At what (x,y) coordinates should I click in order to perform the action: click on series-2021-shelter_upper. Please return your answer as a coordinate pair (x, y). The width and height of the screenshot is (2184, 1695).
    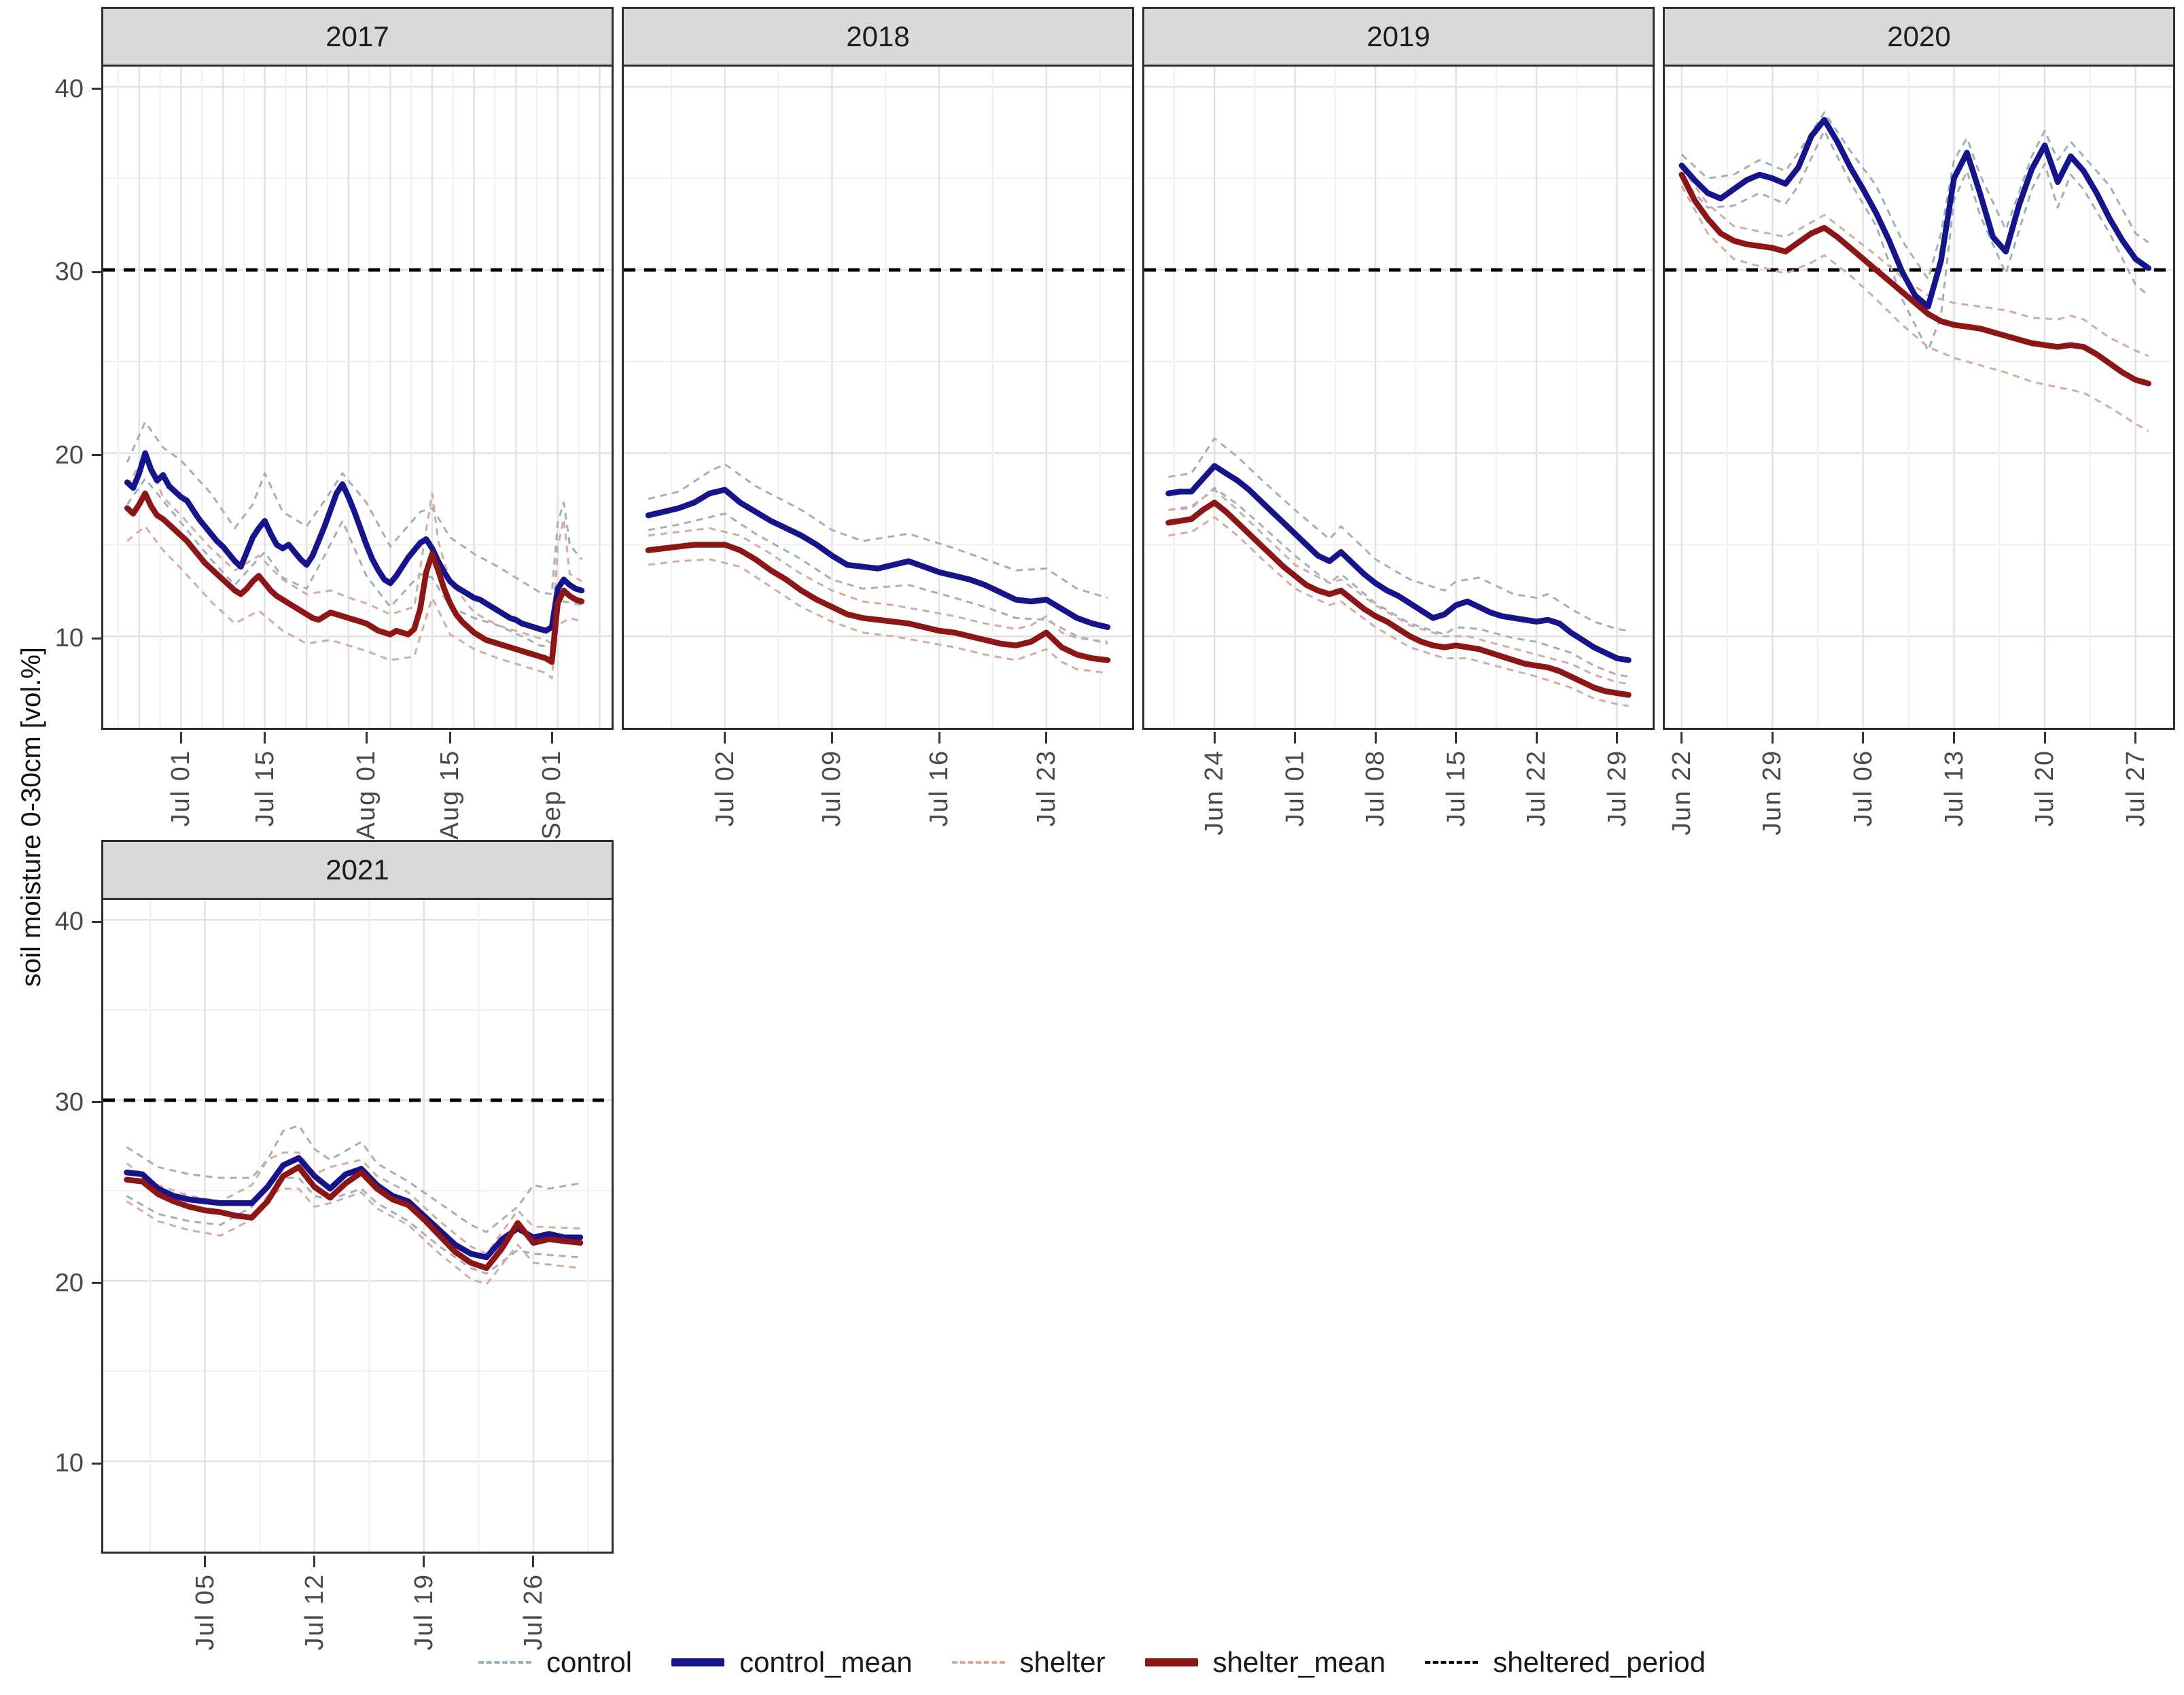
    Looking at the image, I should click on (354, 1203).